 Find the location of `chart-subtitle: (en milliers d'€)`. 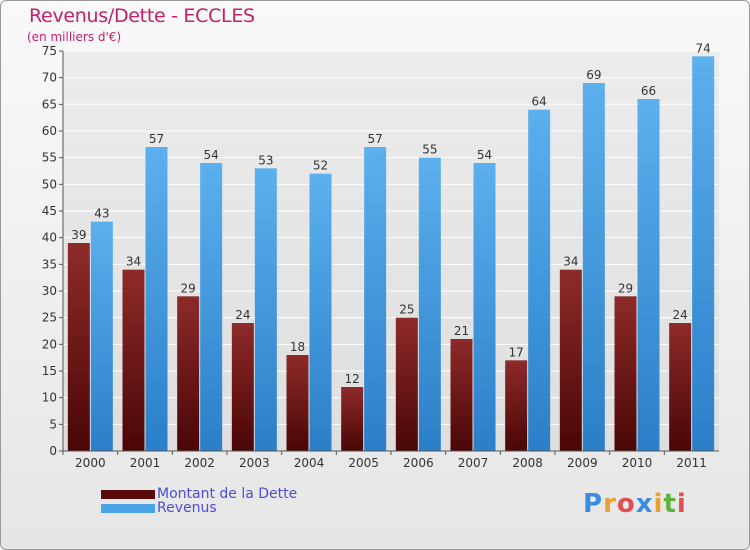

chart-subtitle: (en milliers d'€) is located at coordinates (74, 37).